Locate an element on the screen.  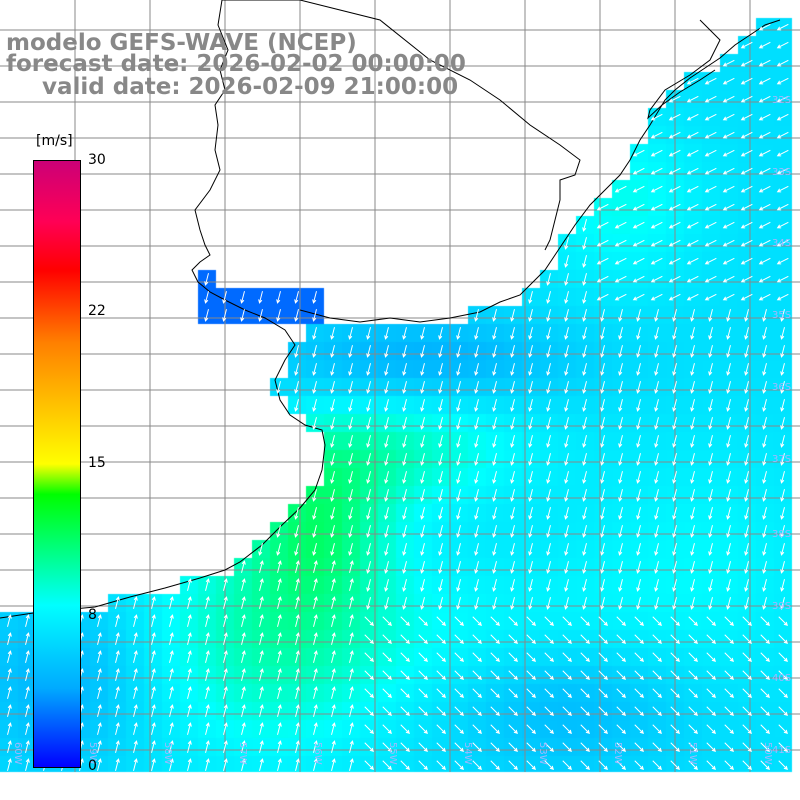
lat-label: 35S is located at coordinates (781, 315).